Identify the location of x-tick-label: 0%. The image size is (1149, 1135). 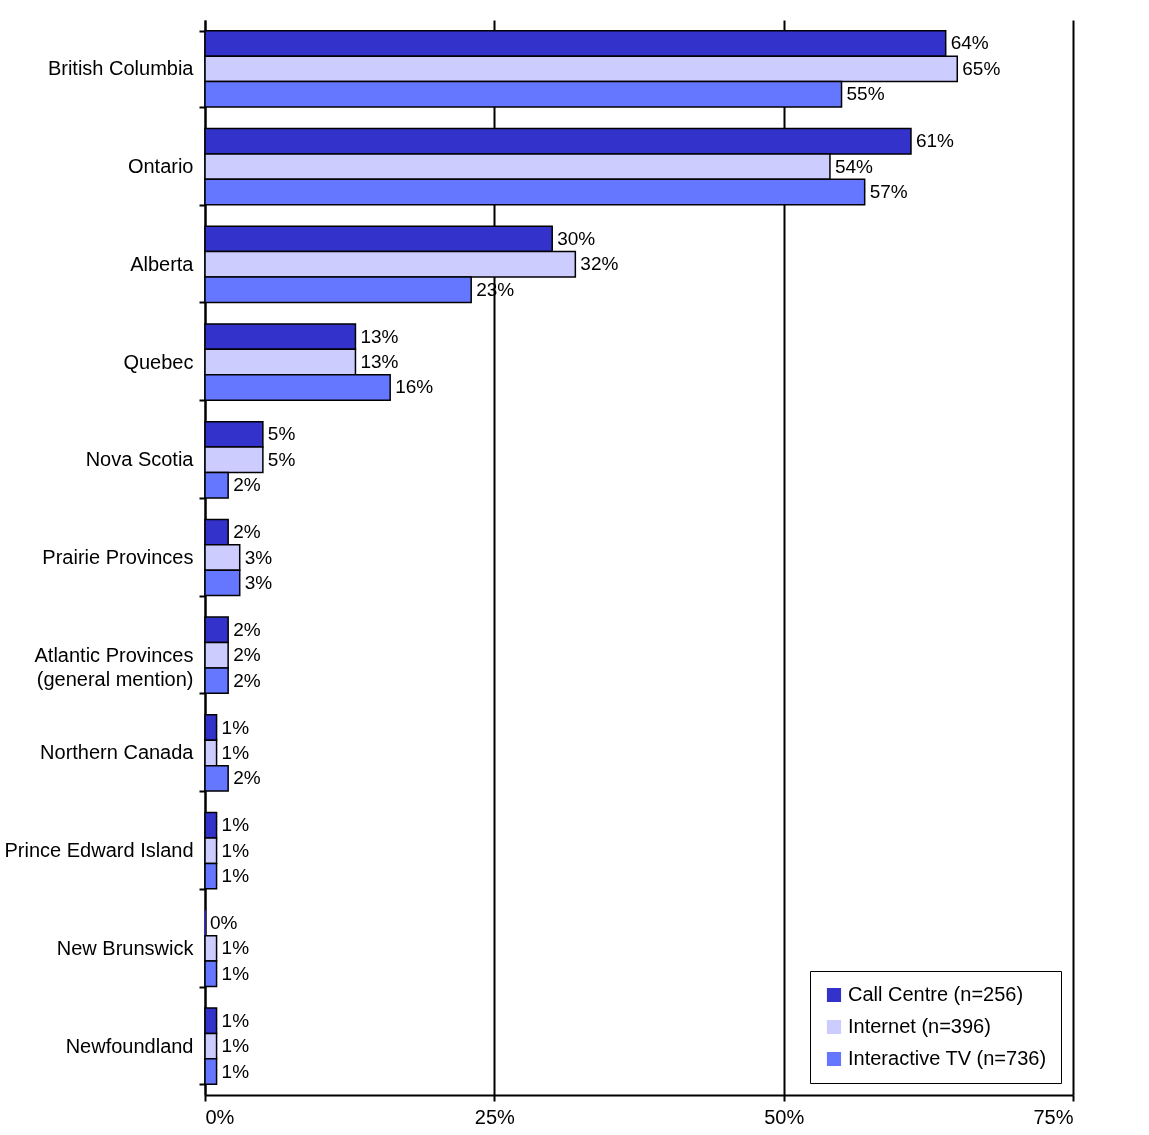
(220, 1116).